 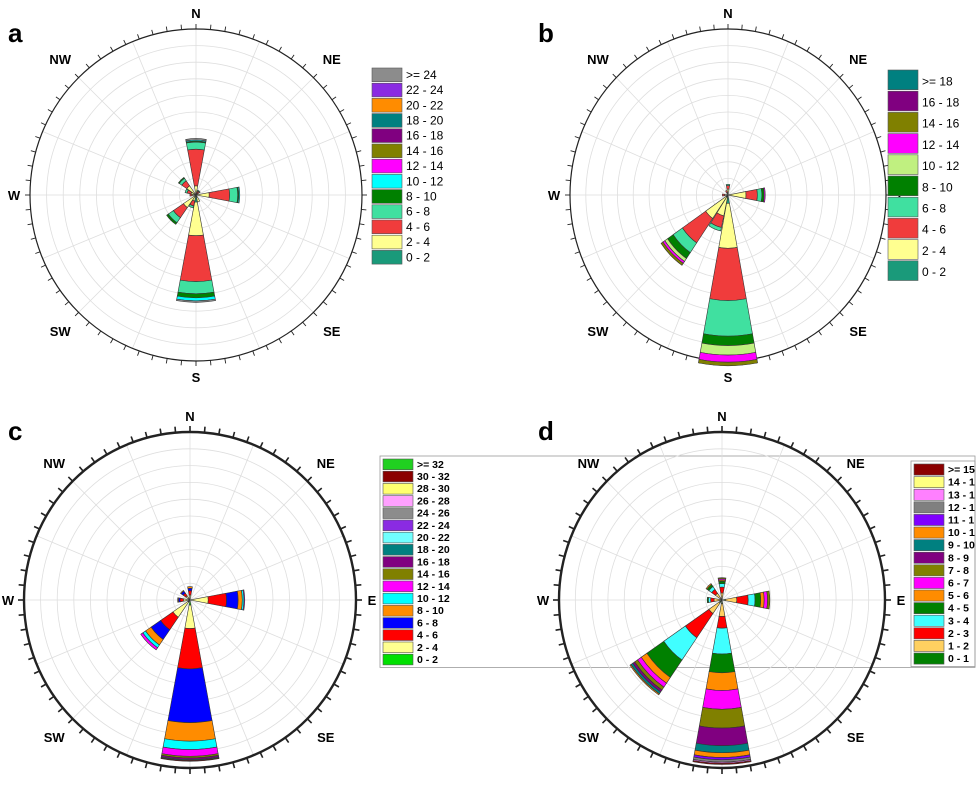 I want to click on direction-label: NE, so click(x=858, y=59).